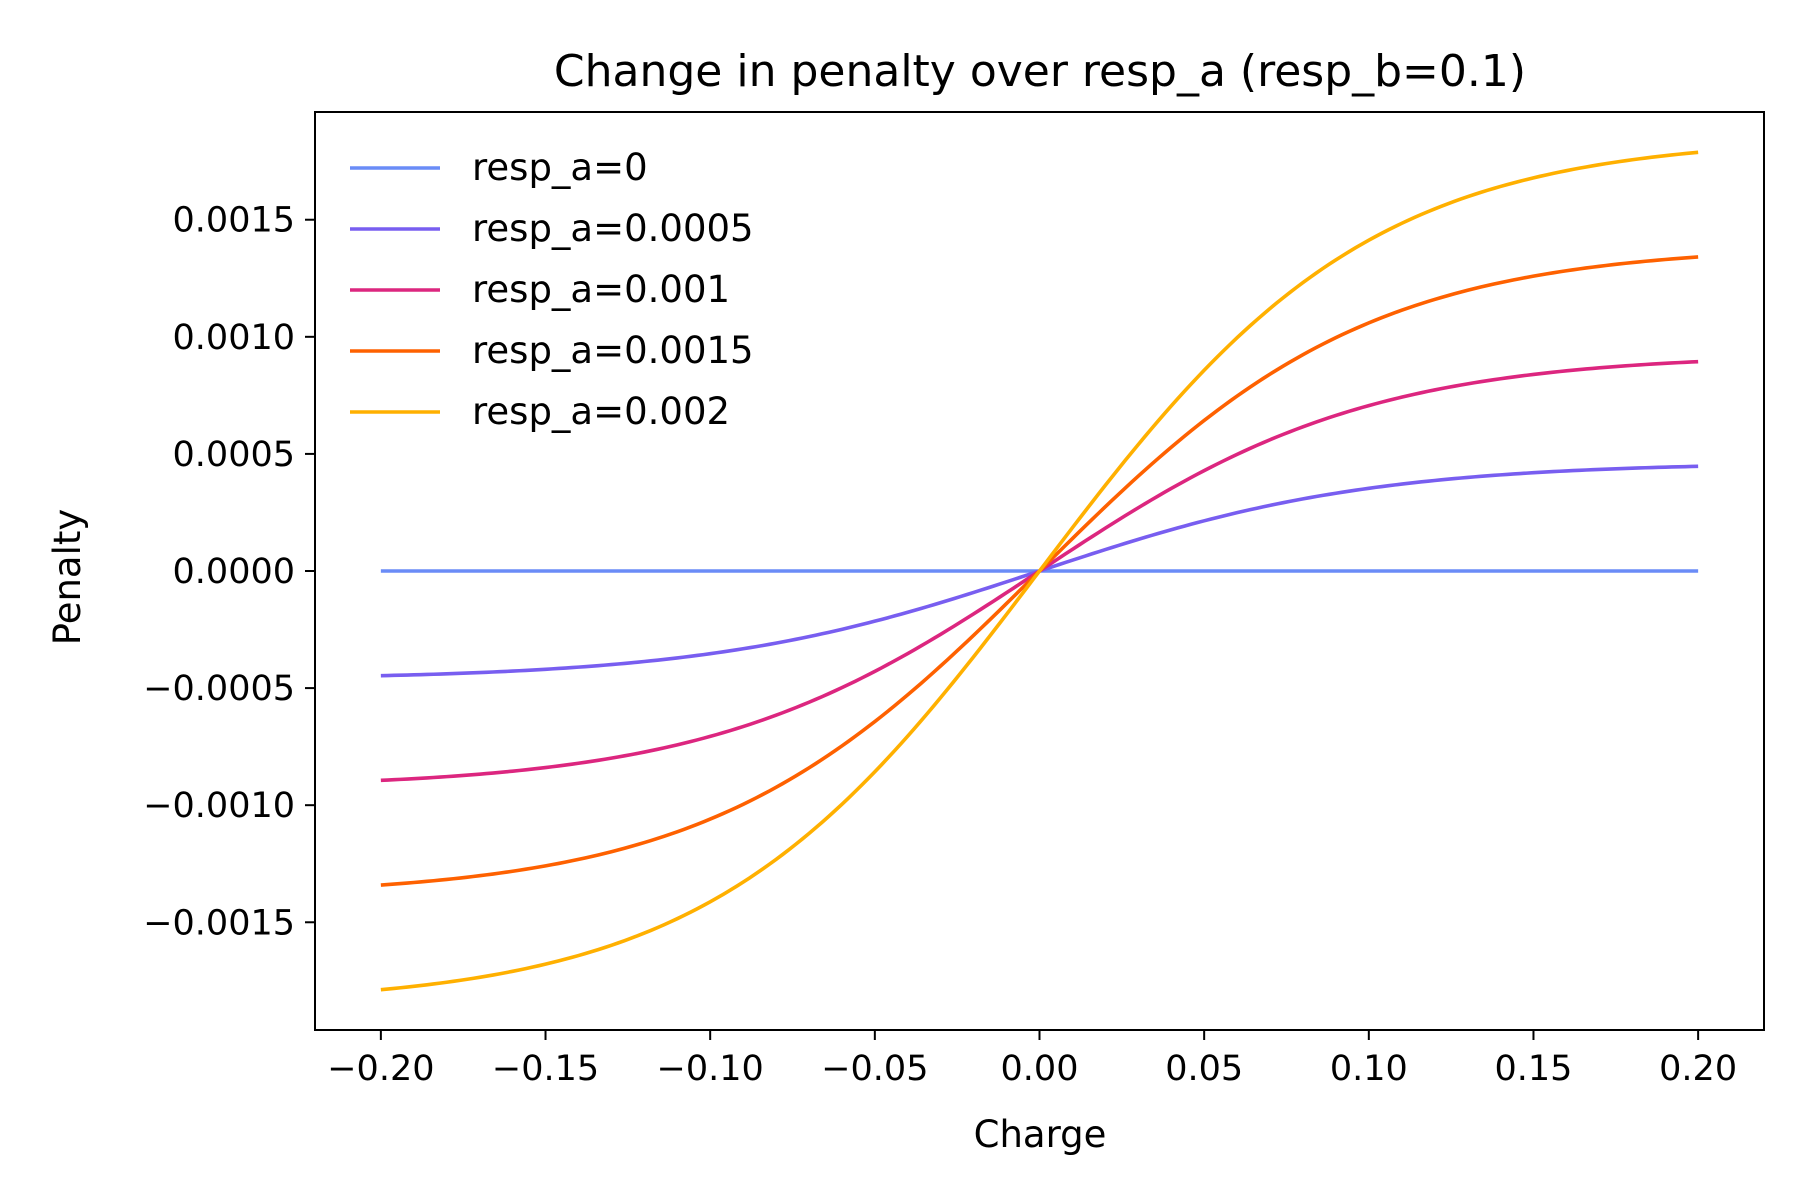 This screenshot has height=1200, width=1800. What do you see at coordinates (874, 1069) in the screenshot?
I see `x-tick-label: −0.05` at bounding box center [874, 1069].